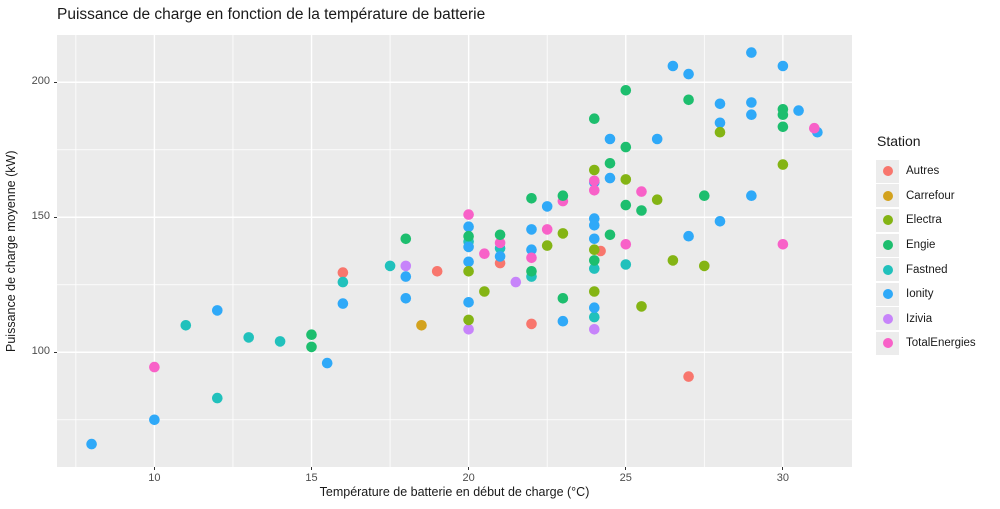  Describe the element at coordinates (11, 251) in the screenshot. I see `y-axis-title: Puissance de charge moyenne (kW)` at that location.